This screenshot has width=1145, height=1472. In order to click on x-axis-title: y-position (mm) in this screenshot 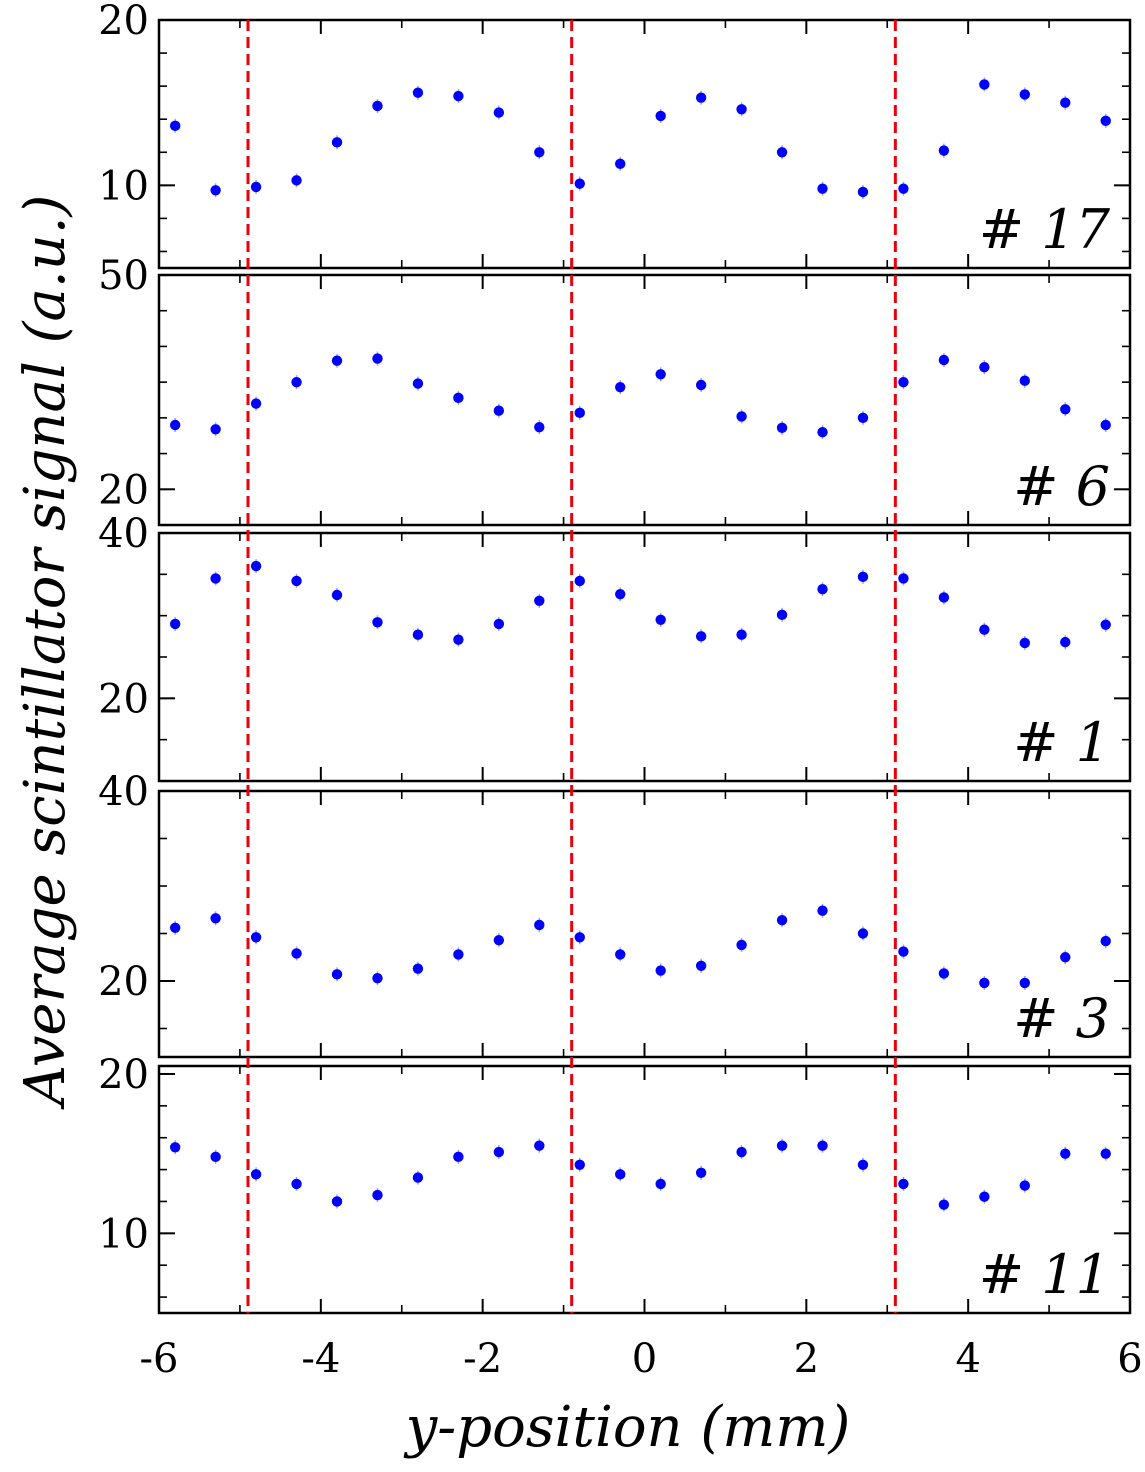, I will do `click(627, 1427)`.